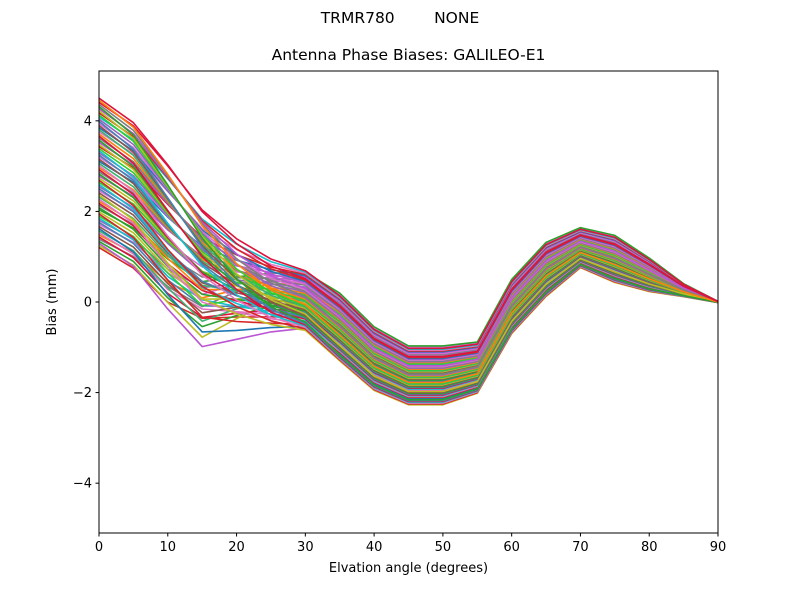 The image size is (800, 600). I want to click on x-tick-label: 70, so click(580, 547).